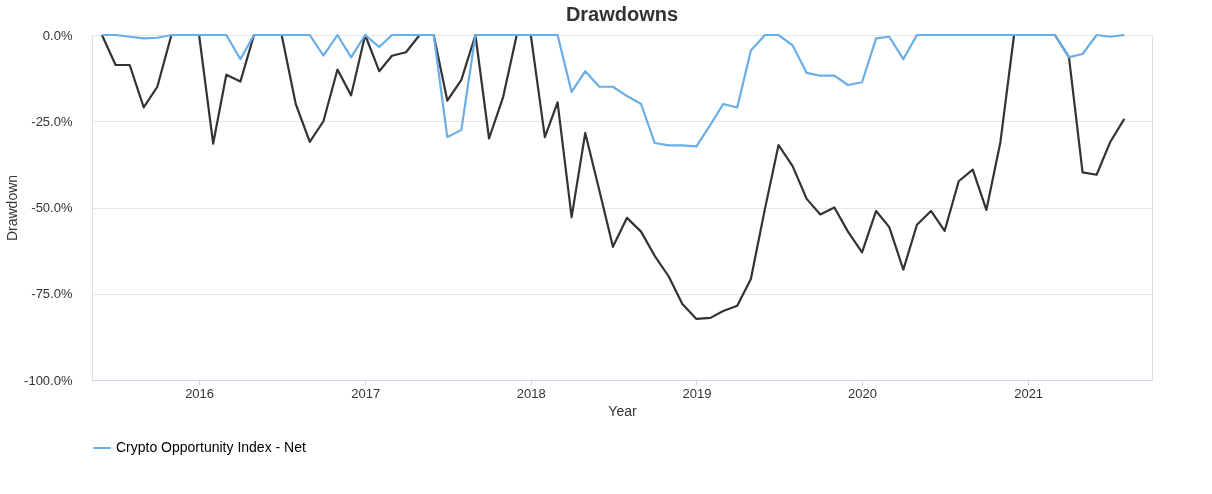 The height and width of the screenshot is (494, 1212). I want to click on y-tick-label: -25.0%, so click(52, 121).